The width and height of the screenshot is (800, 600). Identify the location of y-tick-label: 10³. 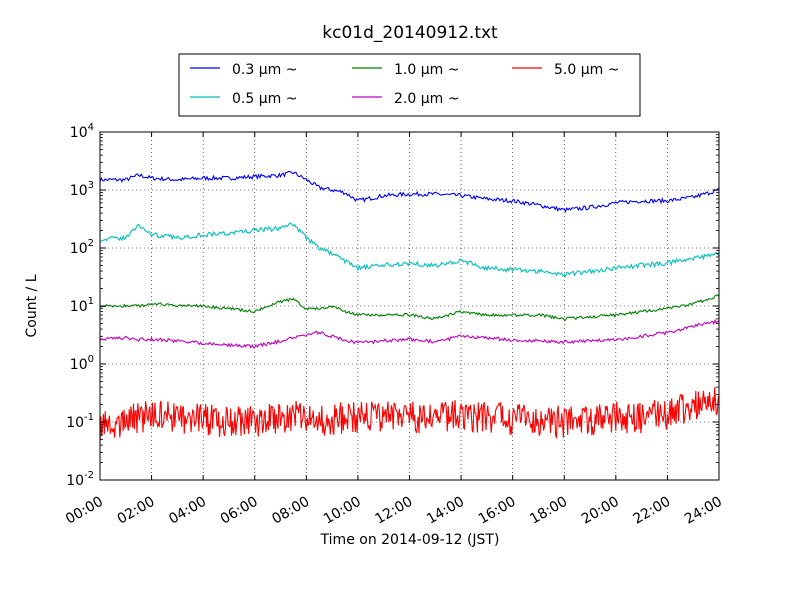
(82, 189).